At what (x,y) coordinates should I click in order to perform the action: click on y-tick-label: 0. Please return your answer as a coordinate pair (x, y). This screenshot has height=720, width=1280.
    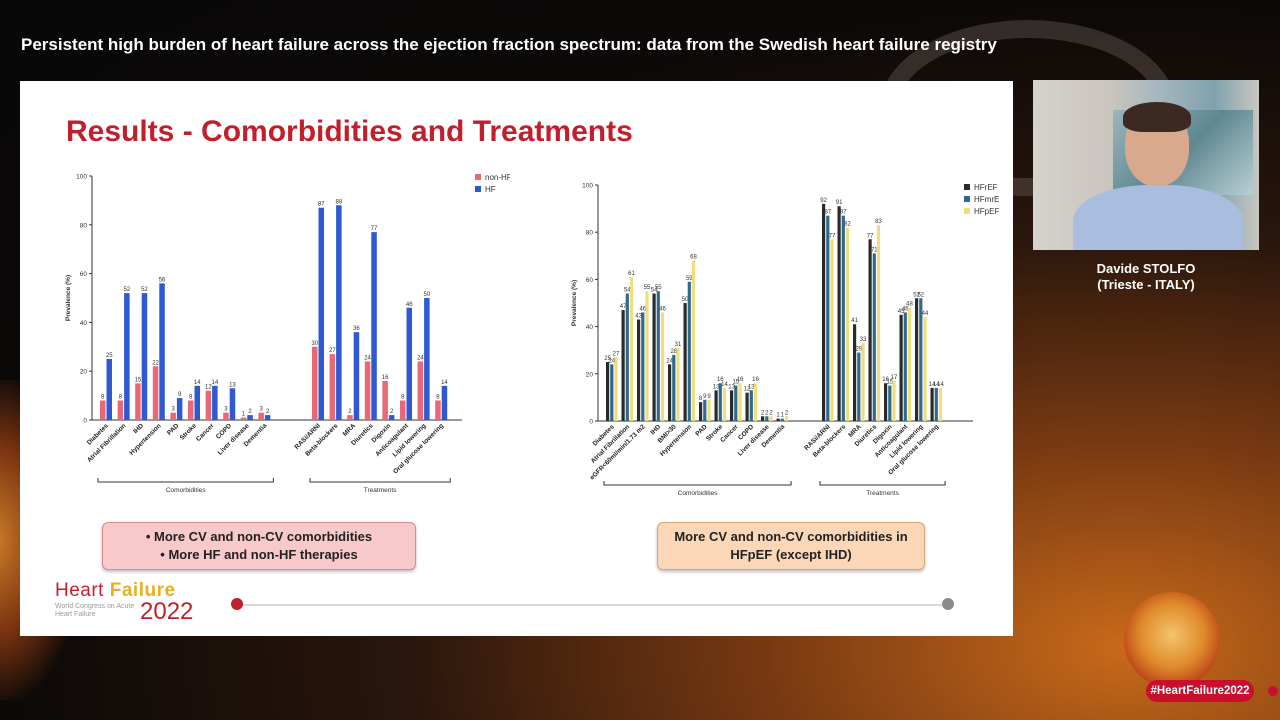
    Looking at the image, I should click on (85, 421).